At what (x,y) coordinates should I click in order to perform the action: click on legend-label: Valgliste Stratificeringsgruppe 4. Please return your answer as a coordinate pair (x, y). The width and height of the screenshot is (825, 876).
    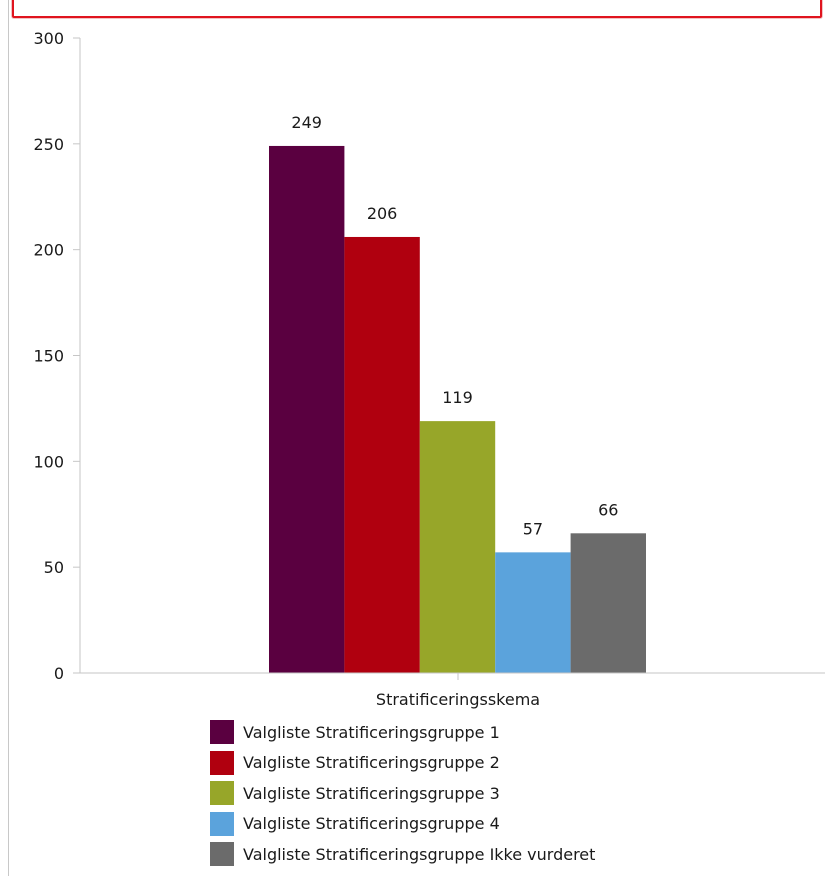
    Looking at the image, I should click on (371, 824).